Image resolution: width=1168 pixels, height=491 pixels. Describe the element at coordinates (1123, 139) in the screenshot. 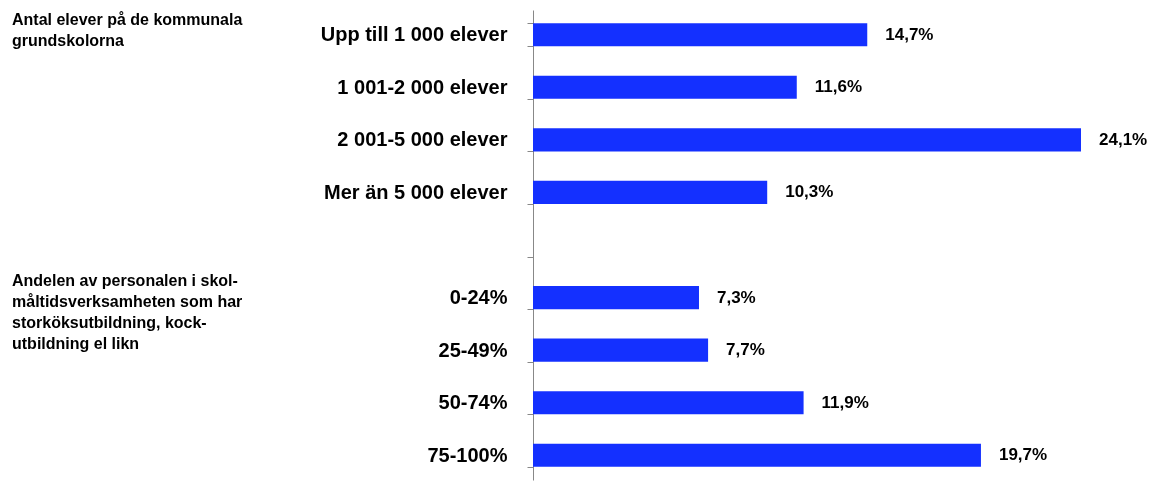

I see `data-label: 24,1%` at that location.